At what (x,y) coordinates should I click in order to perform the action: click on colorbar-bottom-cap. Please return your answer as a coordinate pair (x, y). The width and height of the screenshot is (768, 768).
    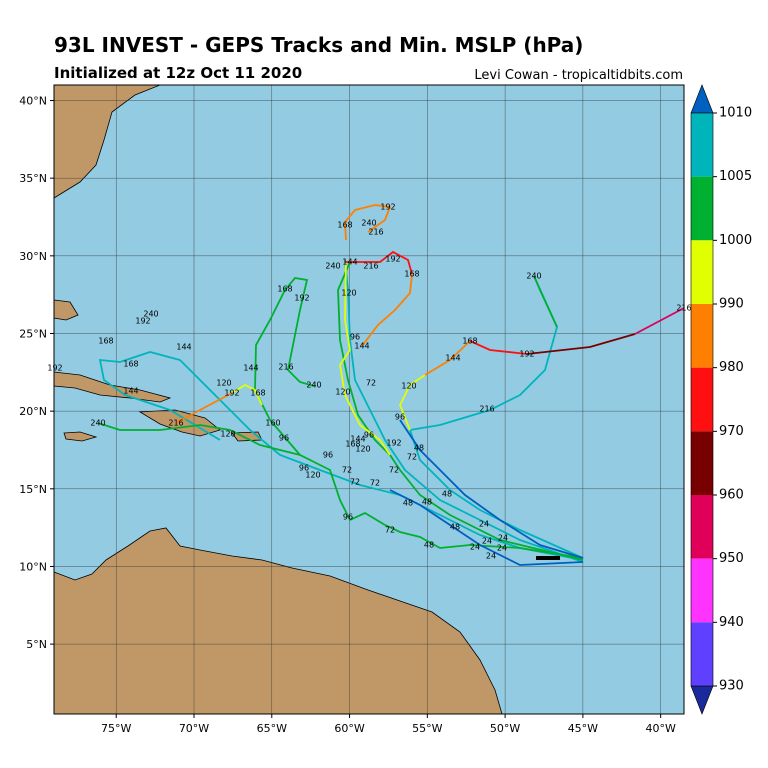
    Looking at the image, I should click on (702, 700).